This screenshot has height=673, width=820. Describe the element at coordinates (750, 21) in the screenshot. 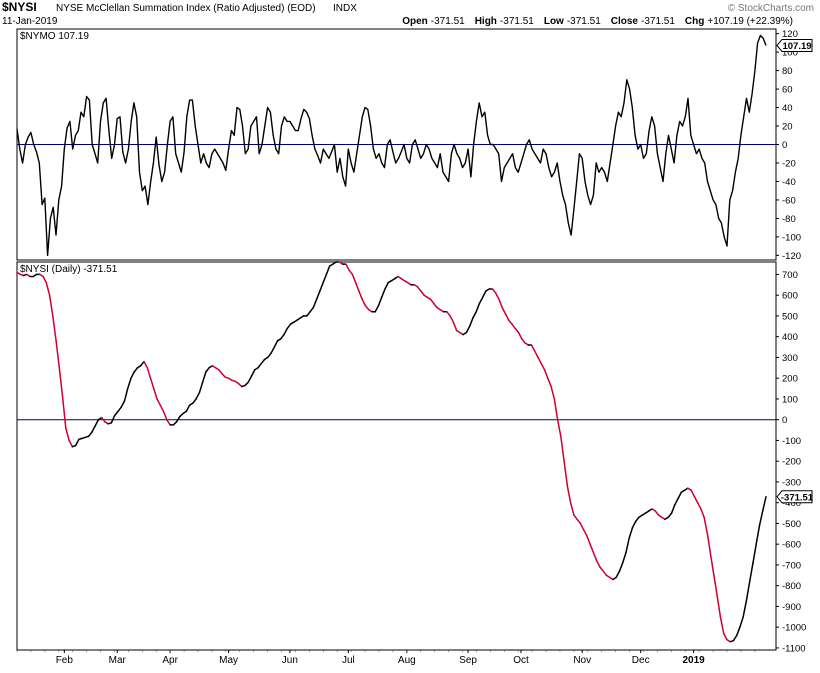

I see `ohlc-value-chg: +107.19 (+22.39%)` at that location.